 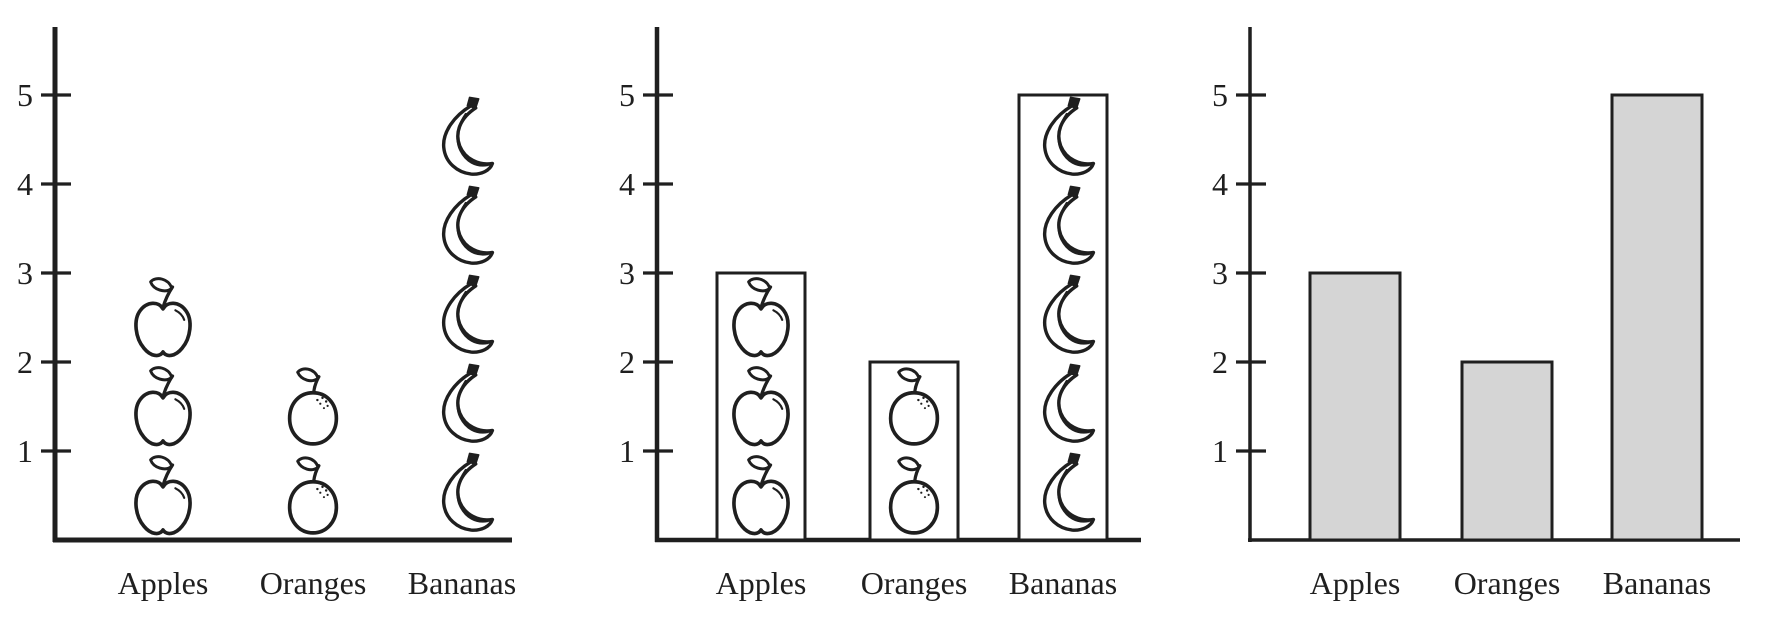 What do you see at coordinates (1507, 451) in the screenshot?
I see `bar-oranges` at bounding box center [1507, 451].